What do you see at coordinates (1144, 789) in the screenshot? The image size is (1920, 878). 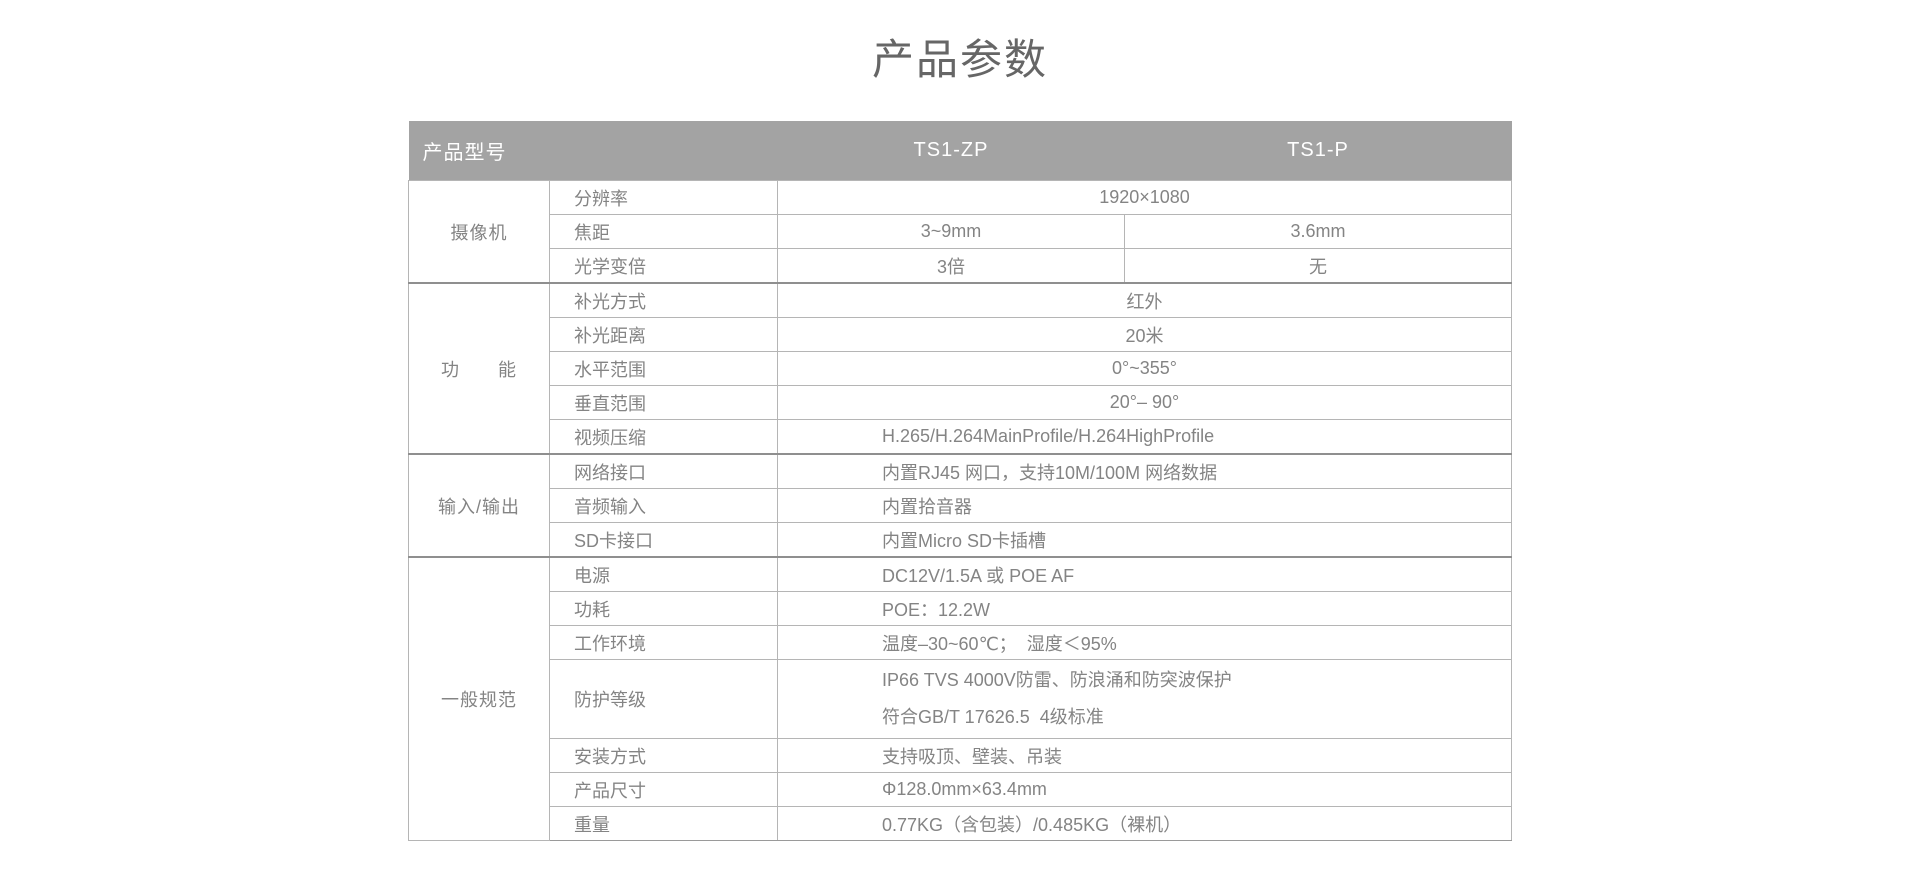 I see `spec-value-cell: Φ128.0mm×63.4mm` at bounding box center [1144, 789].